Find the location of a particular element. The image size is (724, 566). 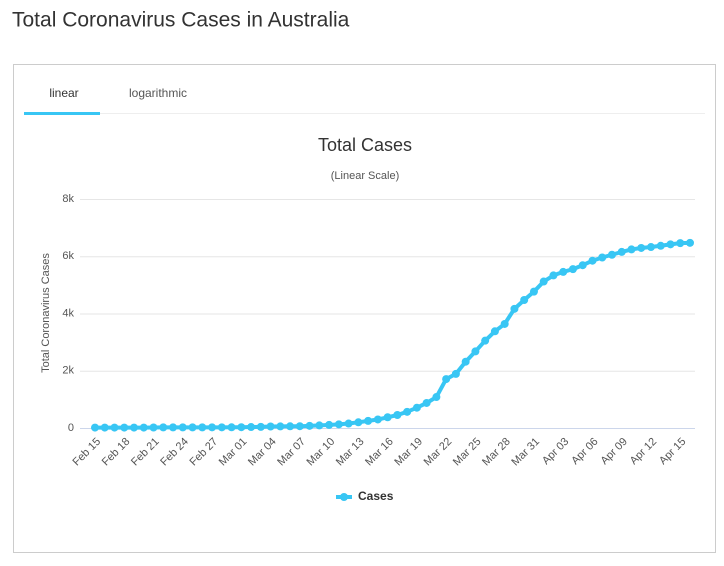

chart-title: Total Cases is located at coordinates (365, 145).